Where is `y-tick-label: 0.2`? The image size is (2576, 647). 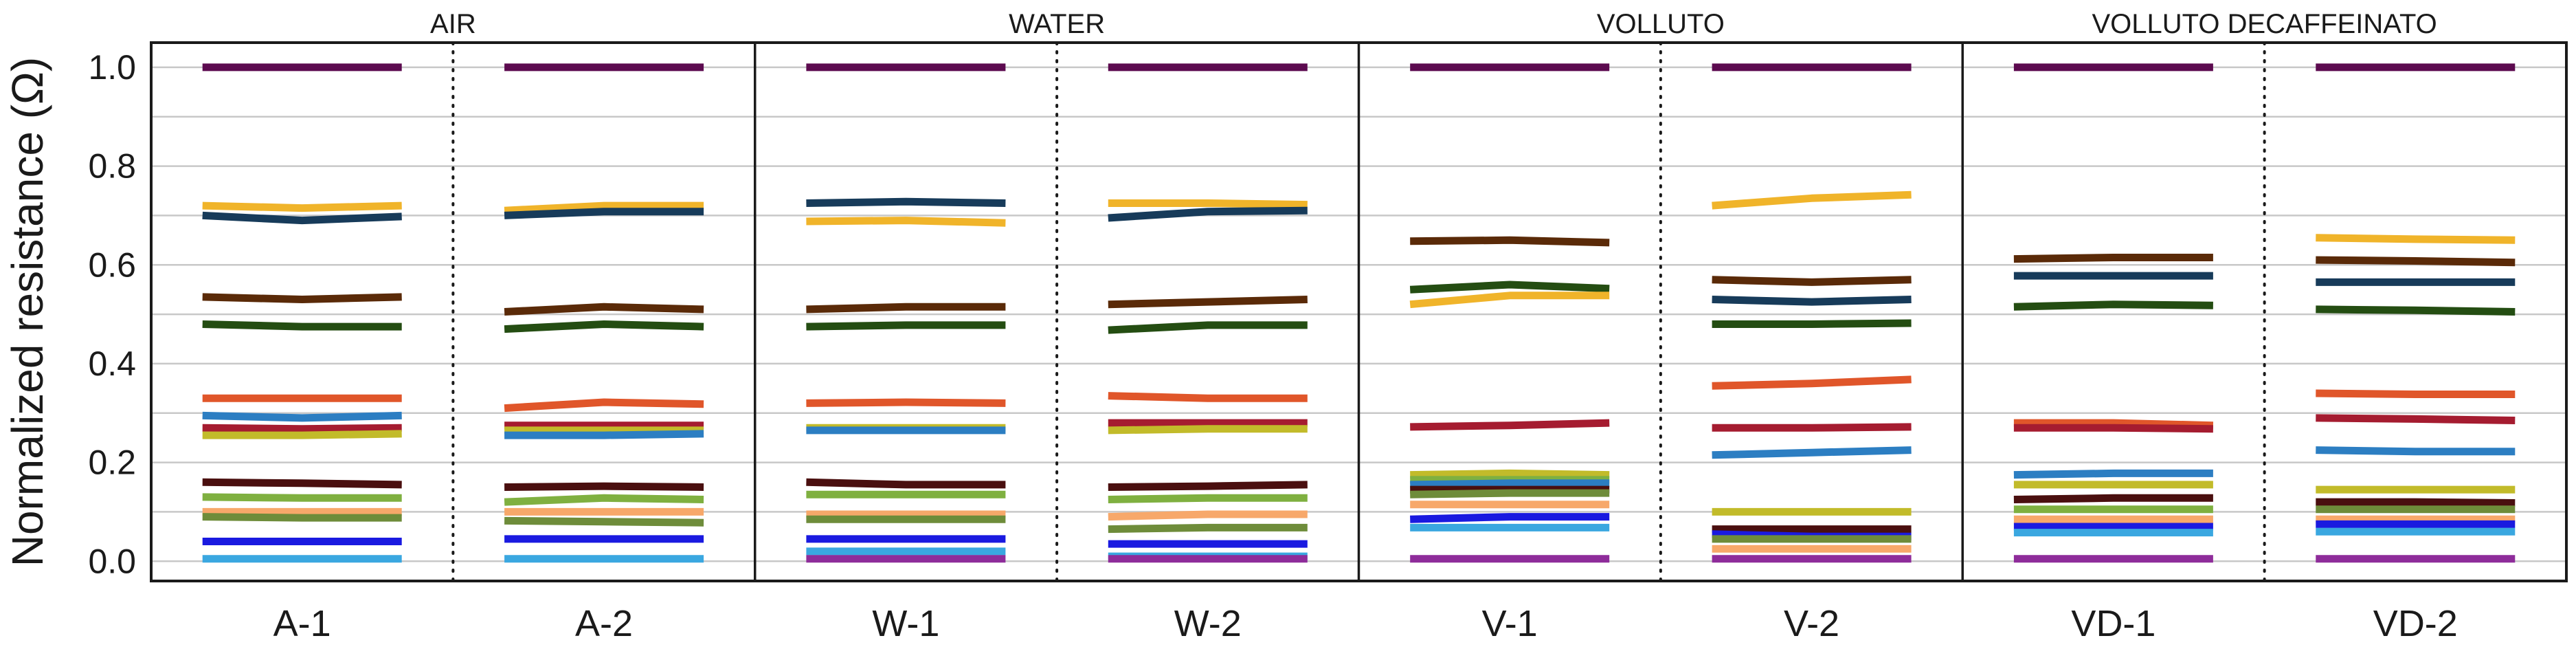 y-tick-label: 0.2 is located at coordinates (112, 462).